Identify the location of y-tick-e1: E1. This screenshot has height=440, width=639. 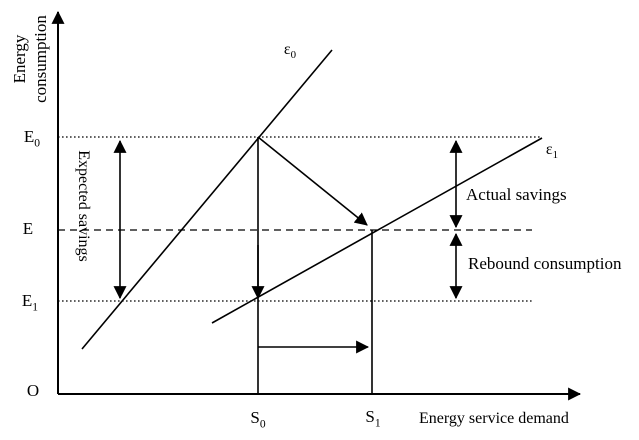
(30, 302).